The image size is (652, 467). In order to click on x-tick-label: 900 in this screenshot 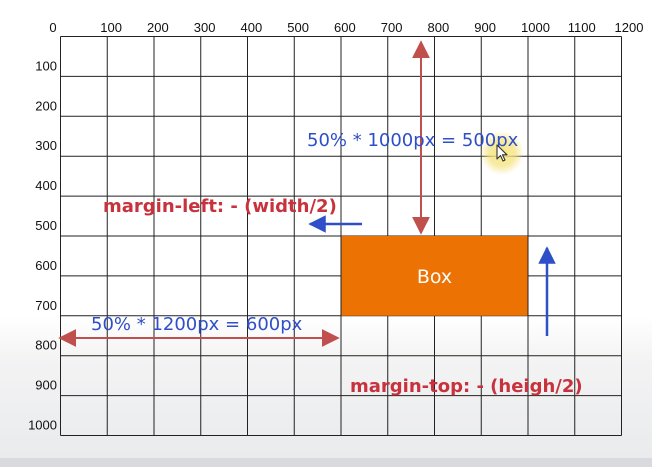, I will do `click(485, 27)`.